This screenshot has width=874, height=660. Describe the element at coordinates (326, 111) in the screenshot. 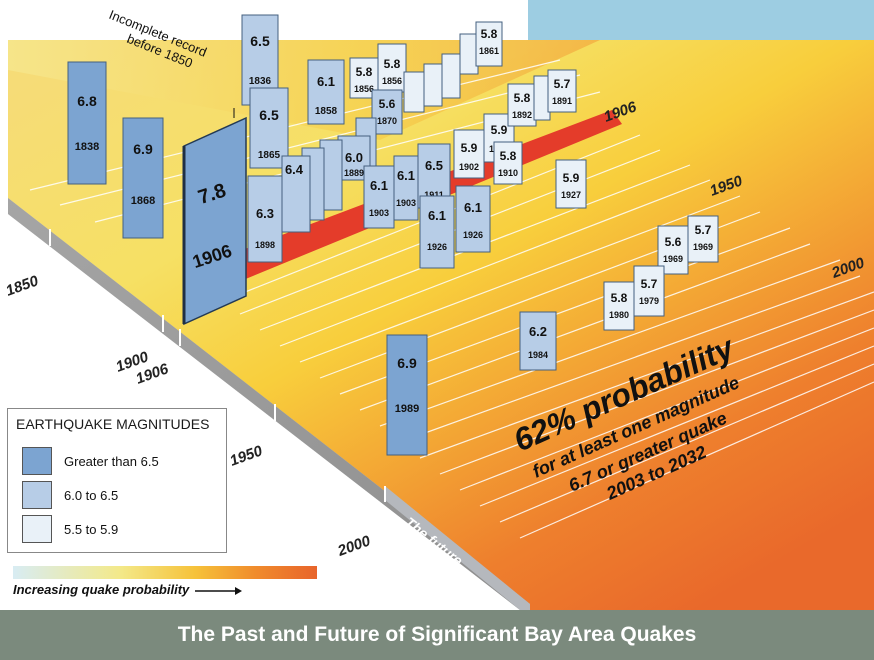

I see `quake-year: 1858` at that location.